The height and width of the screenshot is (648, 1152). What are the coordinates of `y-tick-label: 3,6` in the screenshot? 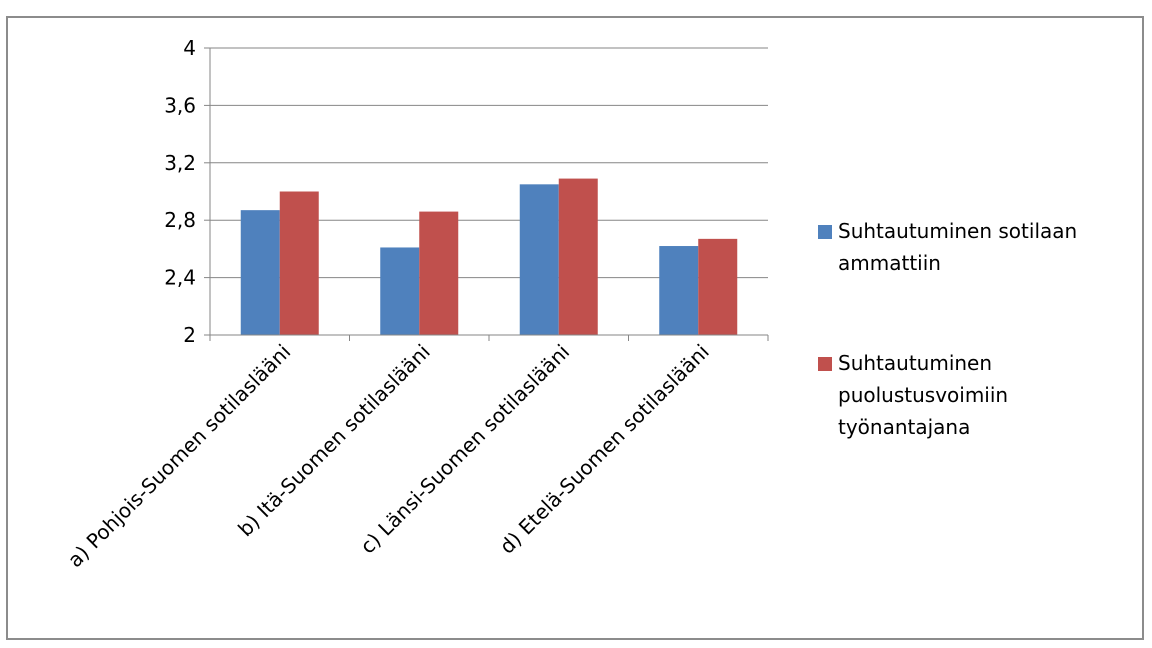 It's located at (180, 105).